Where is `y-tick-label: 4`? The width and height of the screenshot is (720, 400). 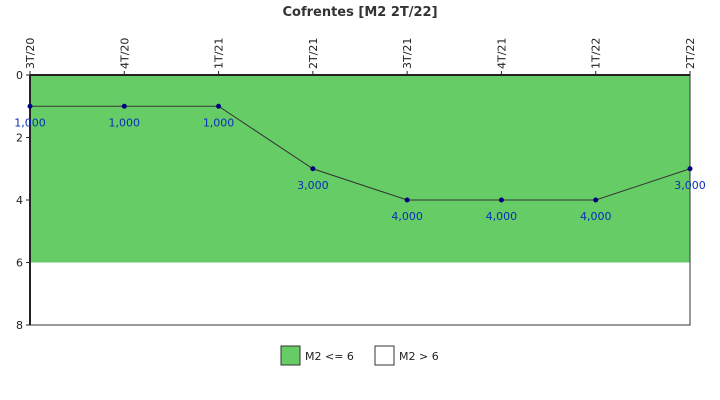
y-tick-label: 4 is located at coordinates (19, 200).